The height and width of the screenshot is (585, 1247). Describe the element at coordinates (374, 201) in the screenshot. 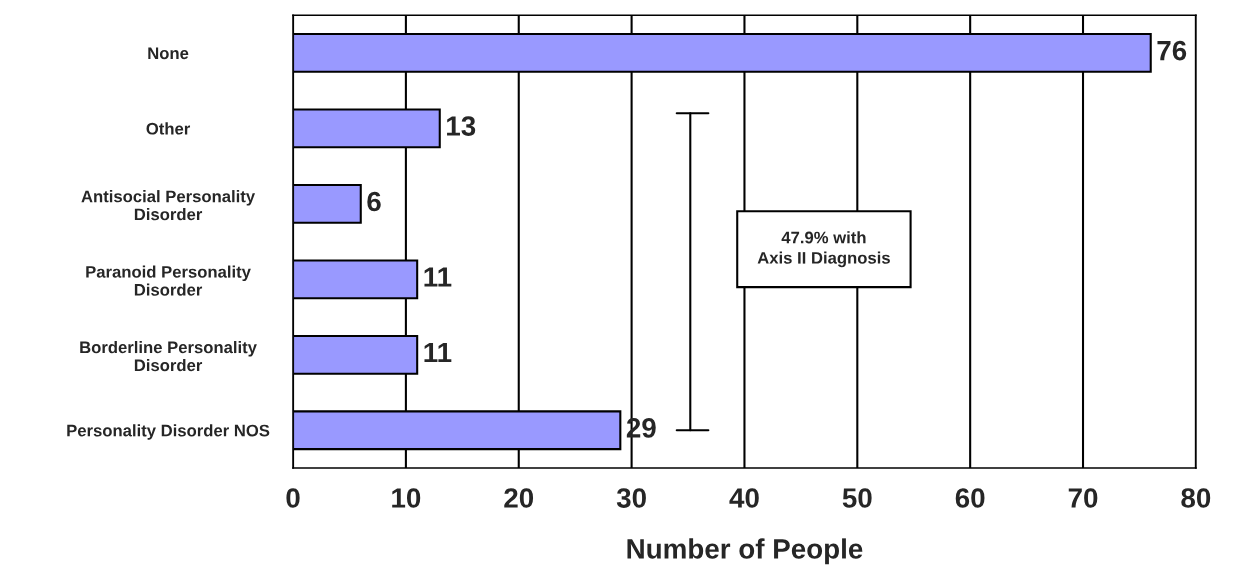

I see `data-label: 6` at that location.